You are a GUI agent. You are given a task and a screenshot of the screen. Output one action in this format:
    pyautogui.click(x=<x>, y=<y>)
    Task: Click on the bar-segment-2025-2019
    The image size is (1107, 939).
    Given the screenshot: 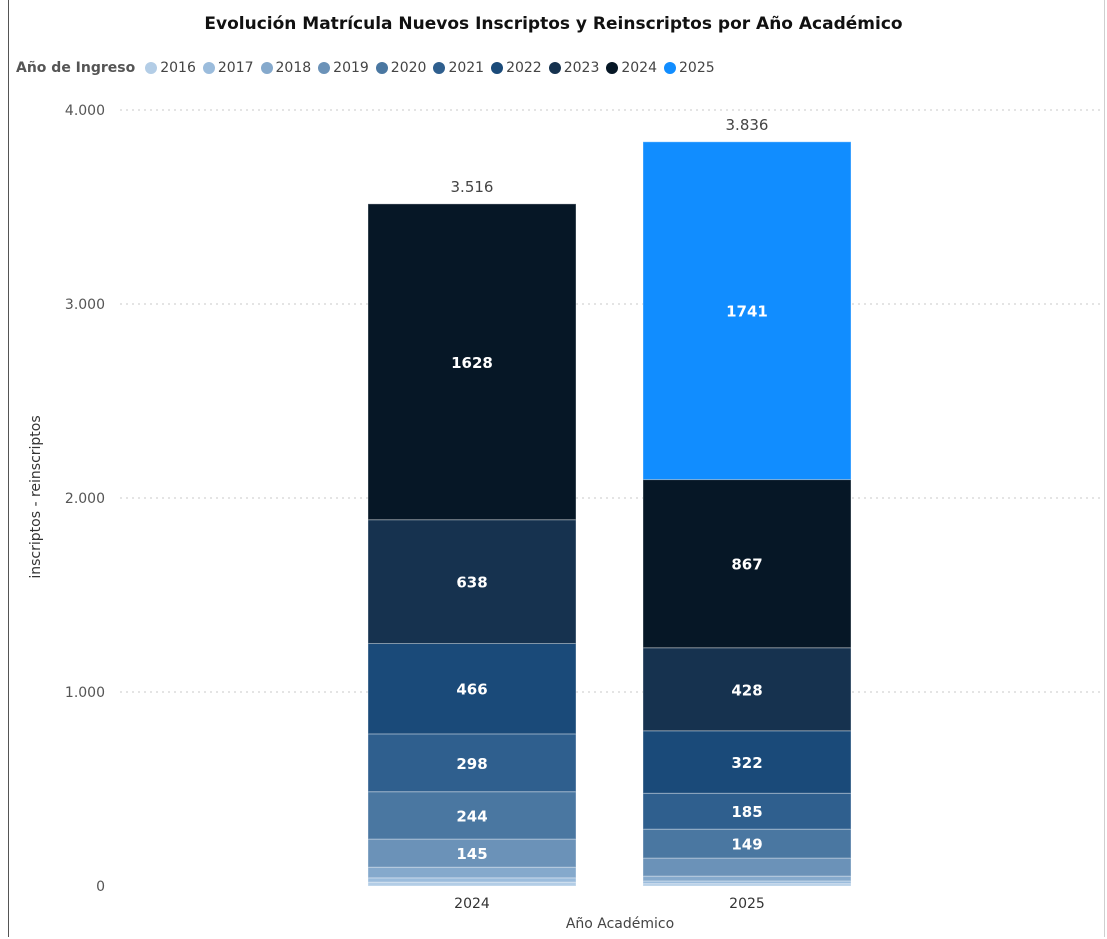 What is the action you would take?
    pyautogui.click(x=747, y=867)
    